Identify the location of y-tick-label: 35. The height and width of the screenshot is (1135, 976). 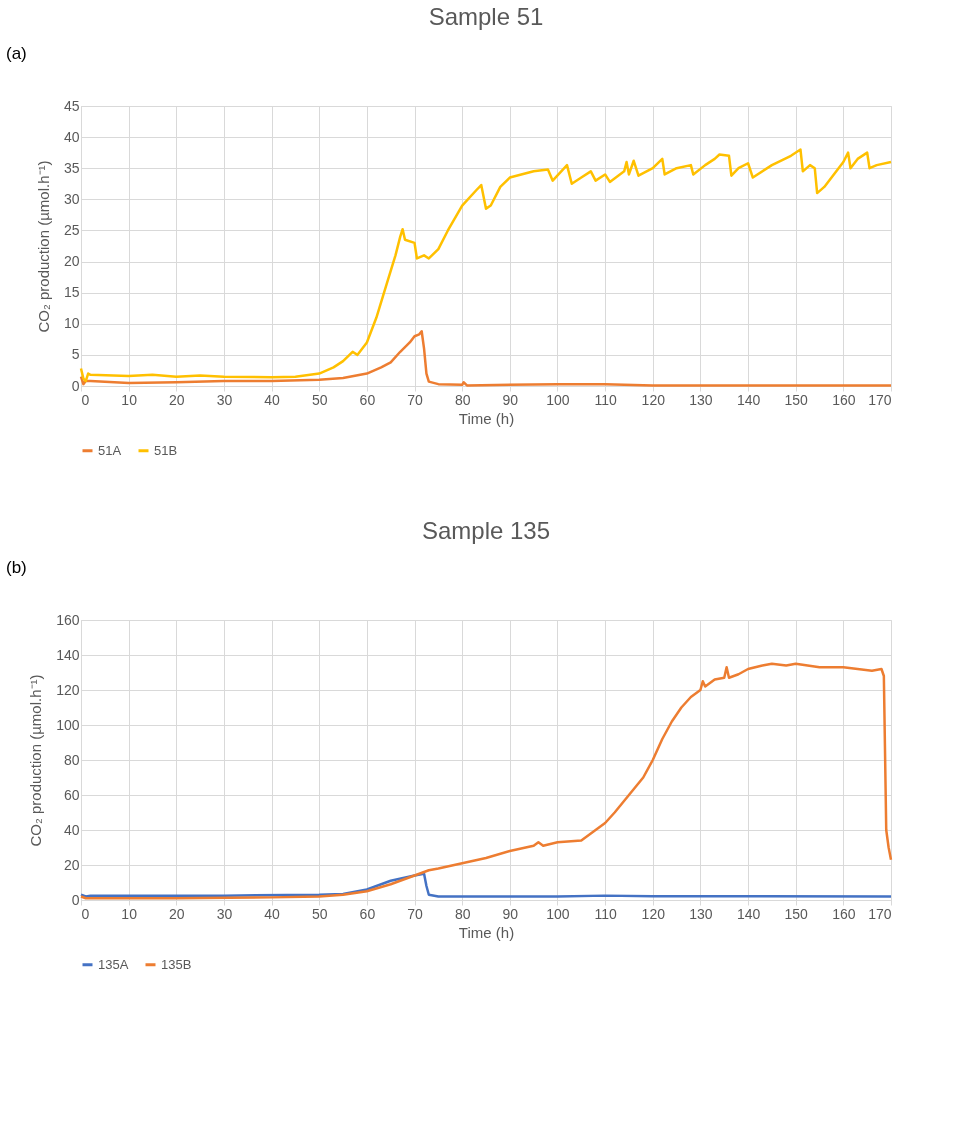
(71, 167).